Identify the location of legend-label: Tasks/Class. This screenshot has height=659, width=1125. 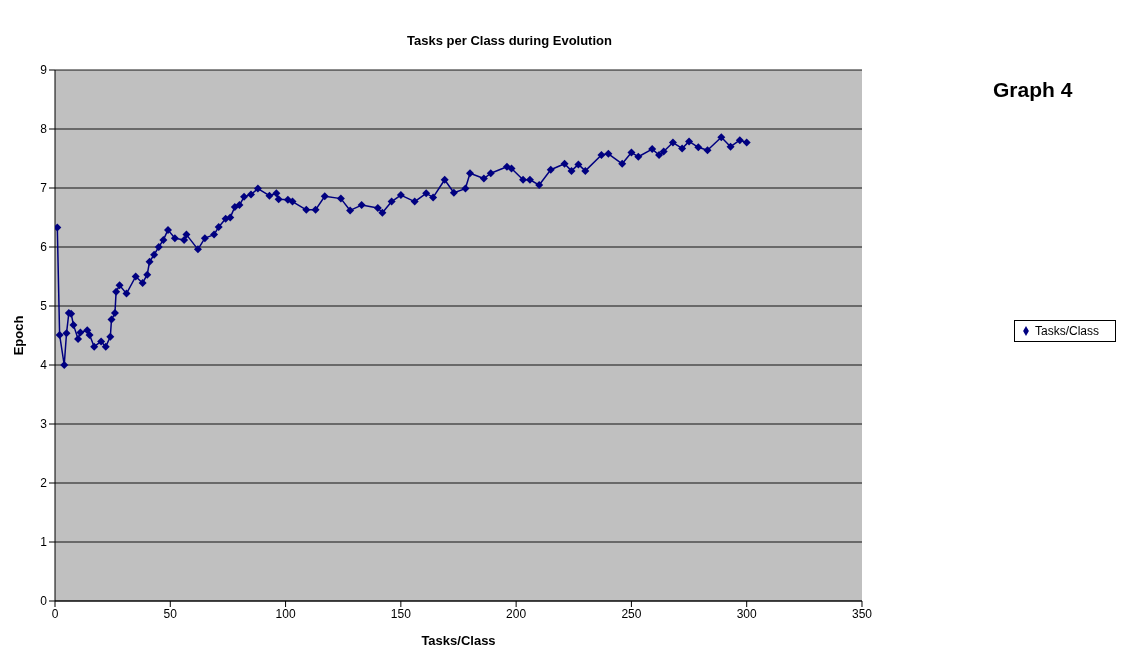
(1066, 330).